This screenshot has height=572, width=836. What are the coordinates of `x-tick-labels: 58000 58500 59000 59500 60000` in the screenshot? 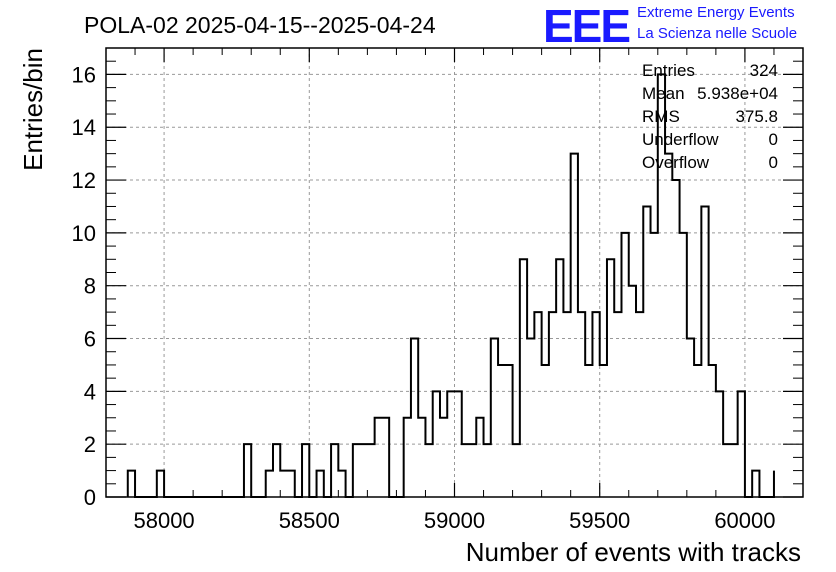 It's located at (454, 520).